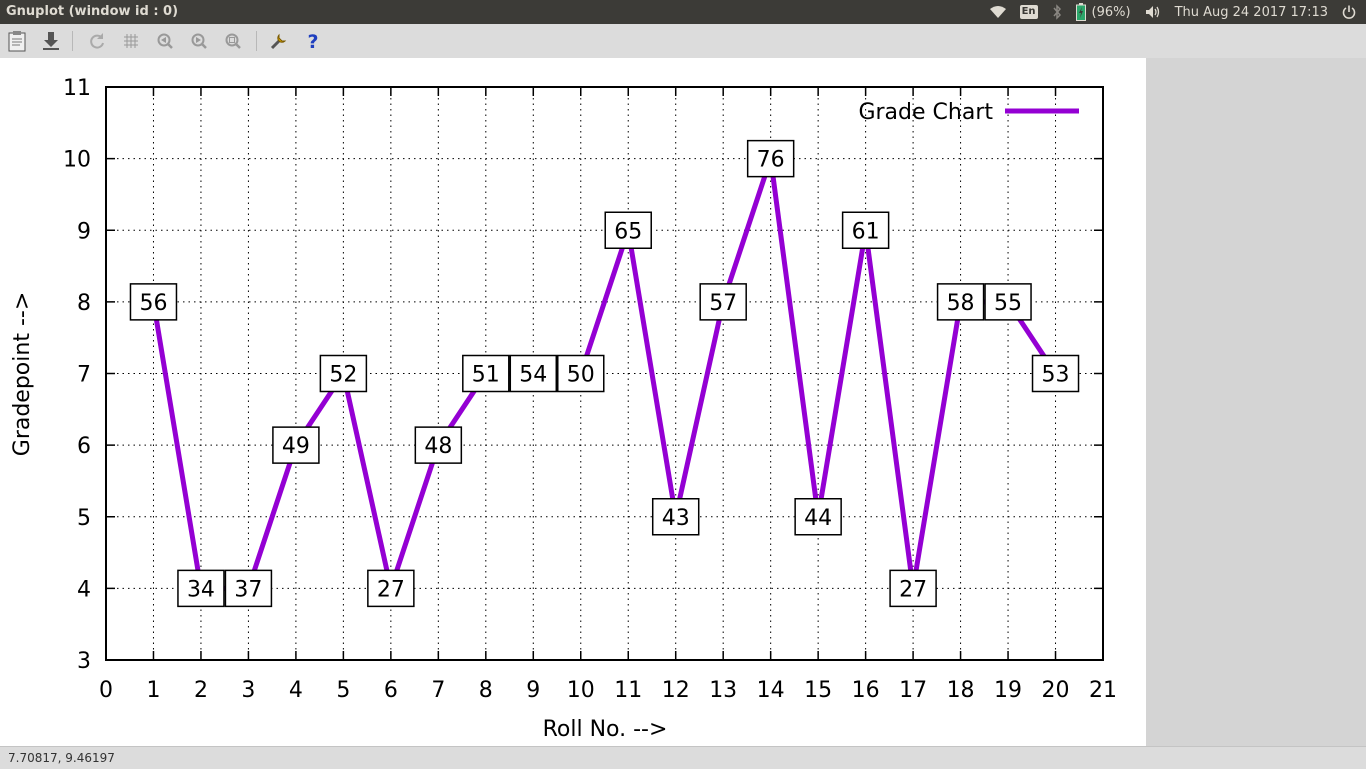 Image resolution: width=1366 pixels, height=769 pixels. I want to click on data-label-text: 48, so click(438, 446).